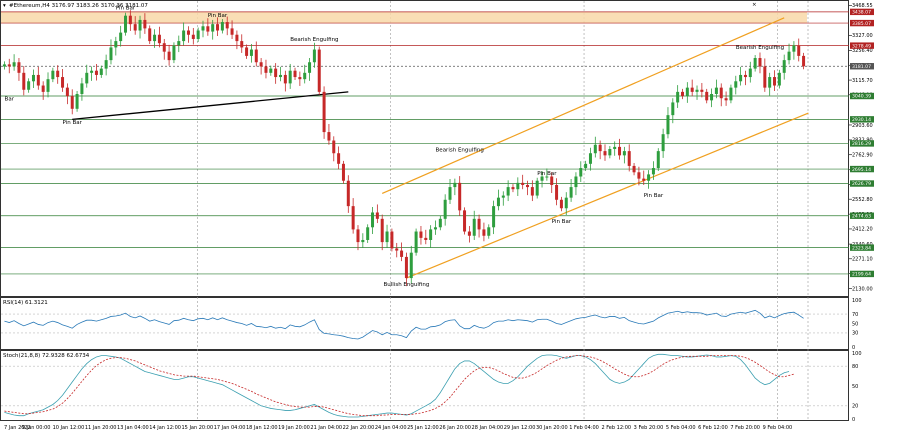  Describe the element at coordinates (17, 428) in the screenshot. I see `x-tick-label: 7 Jan 2022` at that location.